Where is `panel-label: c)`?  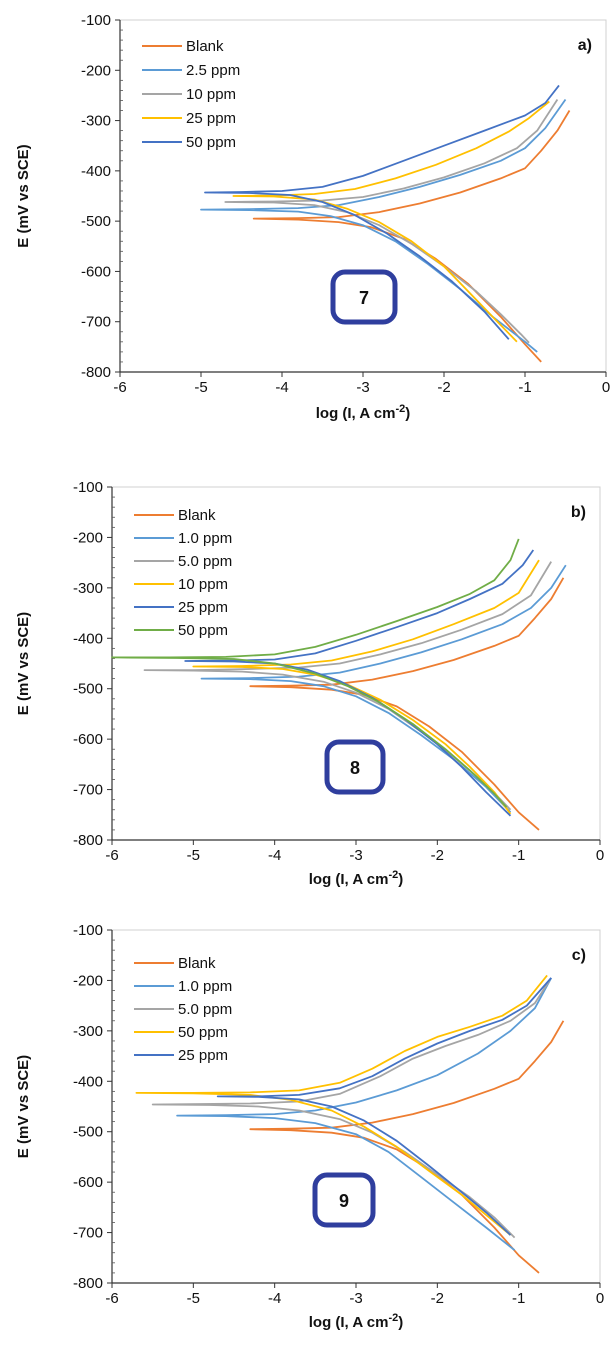
panel-label: c) is located at coordinates (579, 955).